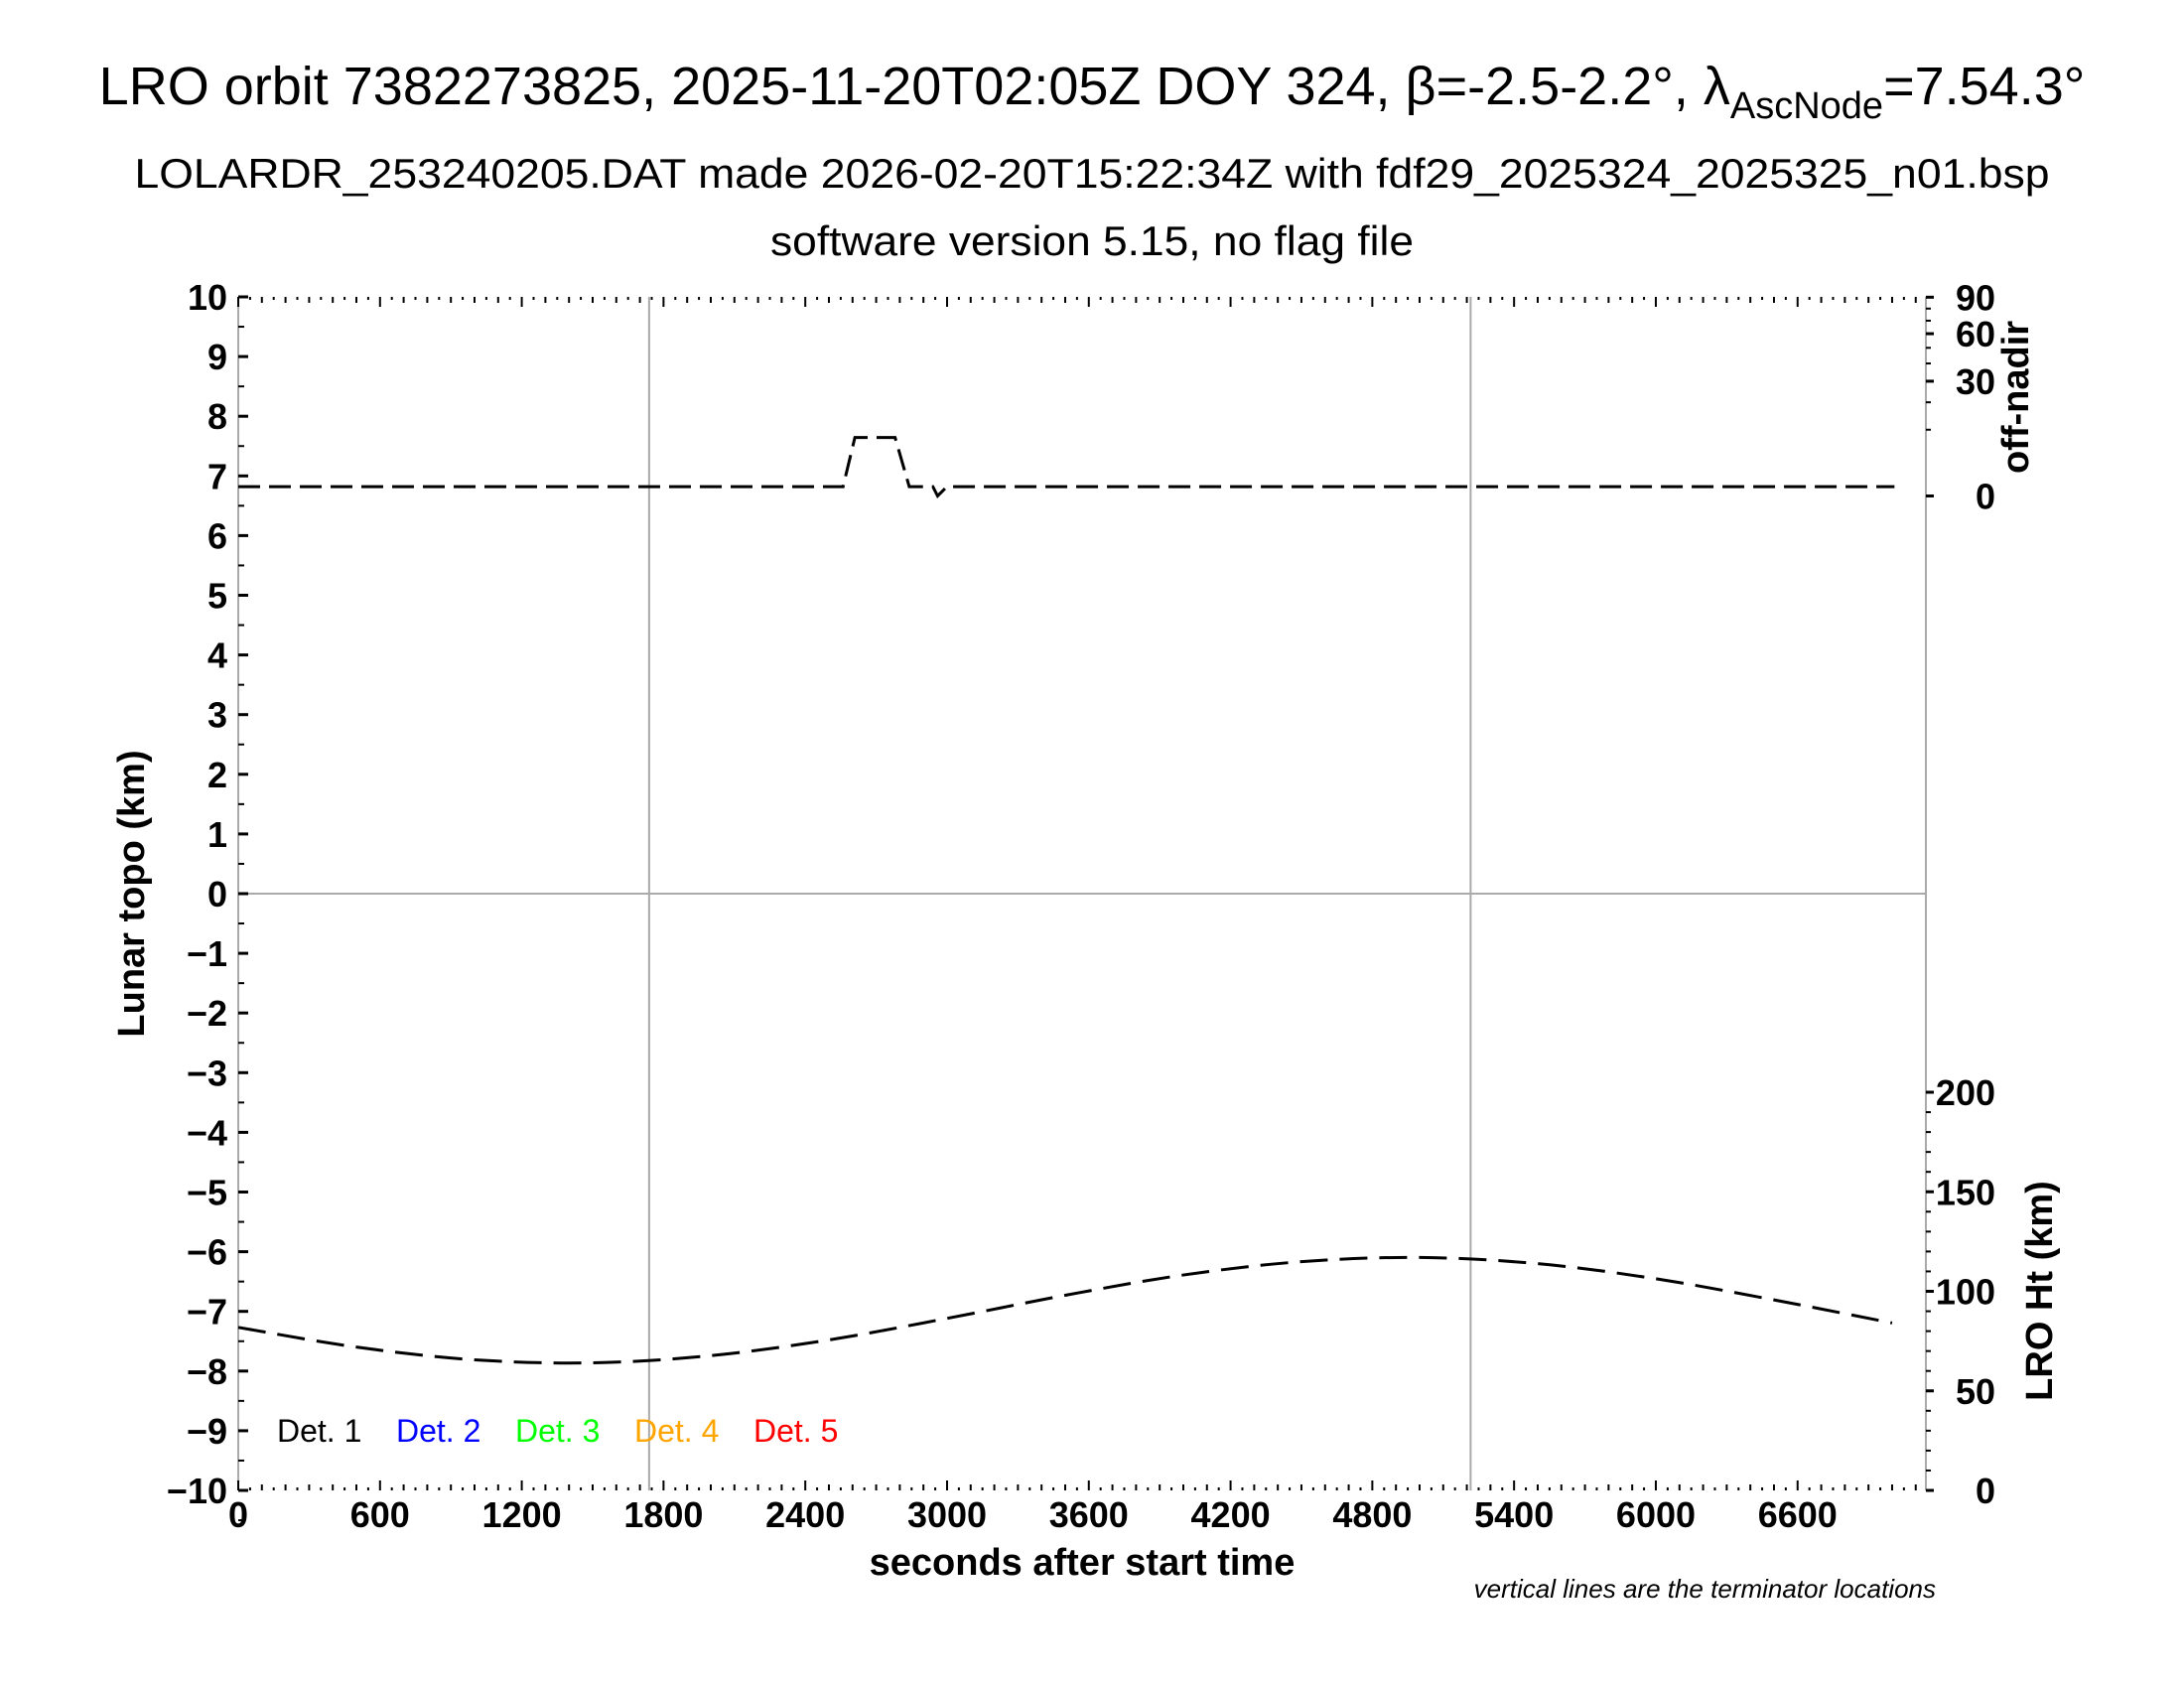 This screenshot has width=2184, height=1688. Describe the element at coordinates (1514, 1514) in the screenshot. I see `x-tick-label: 5400` at that location.